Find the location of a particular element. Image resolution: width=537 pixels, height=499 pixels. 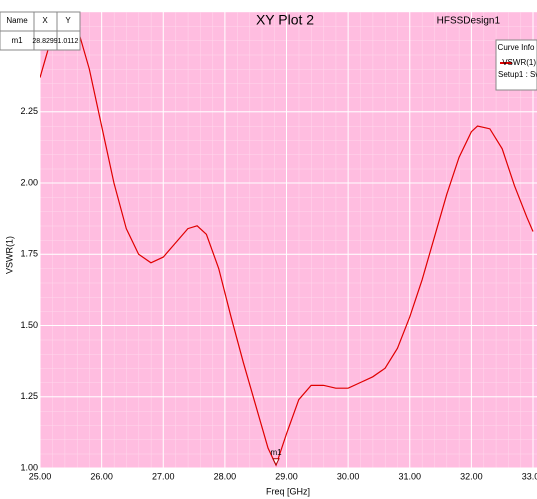

y-tick-label: 2.00 is located at coordinates (29, 182).